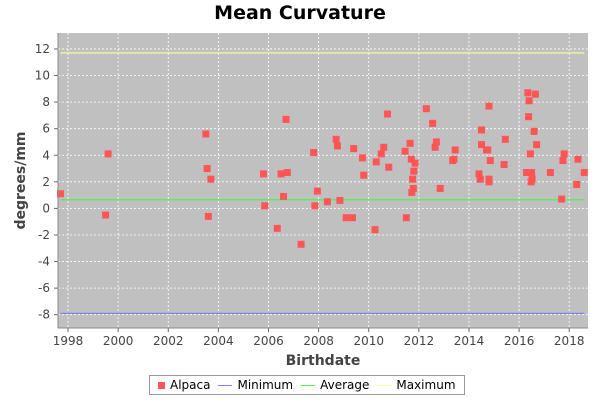 This screenshot has height=400, width=600. I want to click on legend-label: Alpaca, so click(190, 385).